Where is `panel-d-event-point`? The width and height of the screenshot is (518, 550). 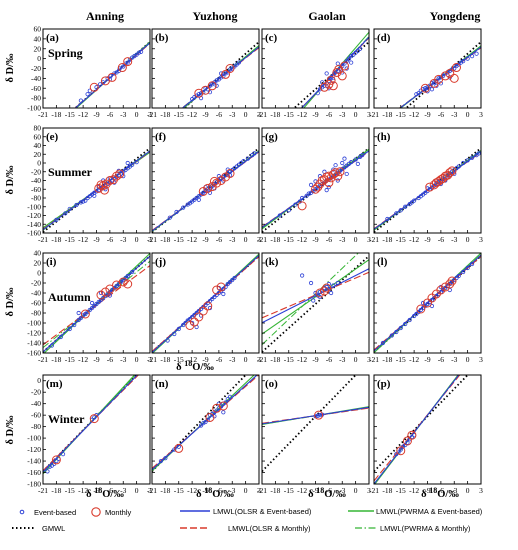
panel-d-event-point is located at coordinates (416, 94).